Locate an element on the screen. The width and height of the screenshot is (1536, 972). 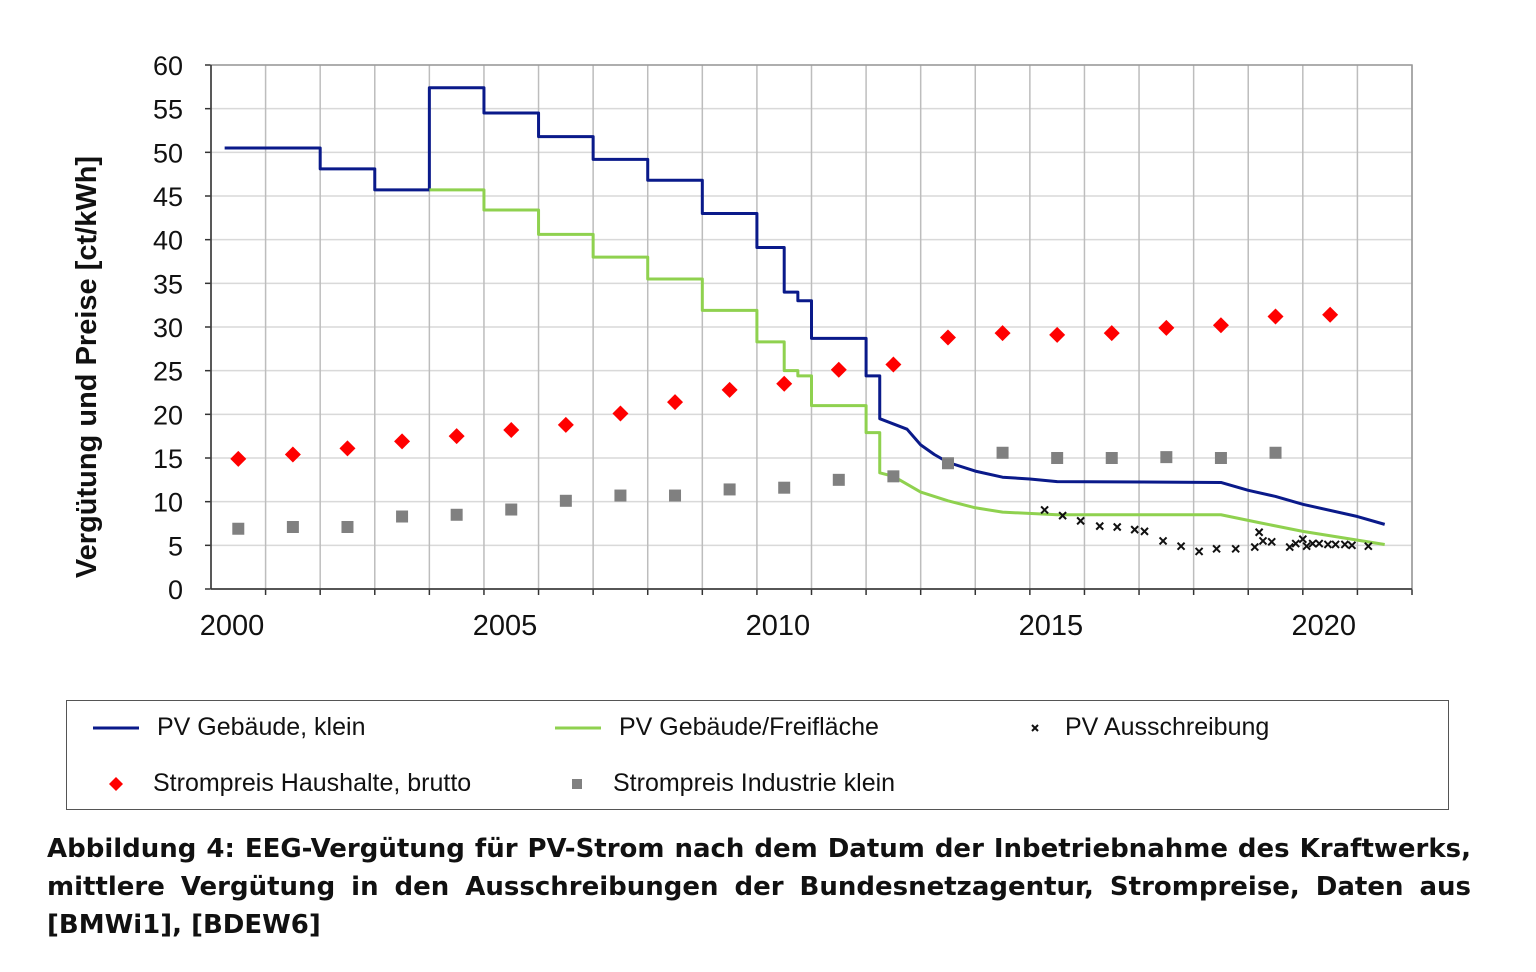
legend-item-pv-gebaeude-klein: PV Gebäude, klein is located at coordinates (229, 727).